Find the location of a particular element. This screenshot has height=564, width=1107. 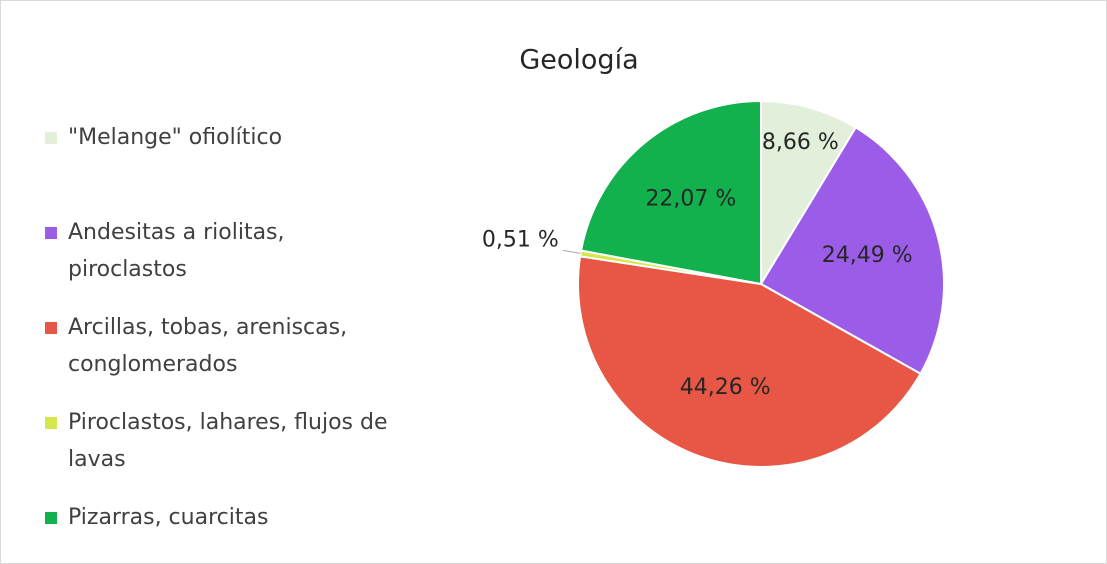

data-label: 8,66 % is located at coordinates (800, 142).